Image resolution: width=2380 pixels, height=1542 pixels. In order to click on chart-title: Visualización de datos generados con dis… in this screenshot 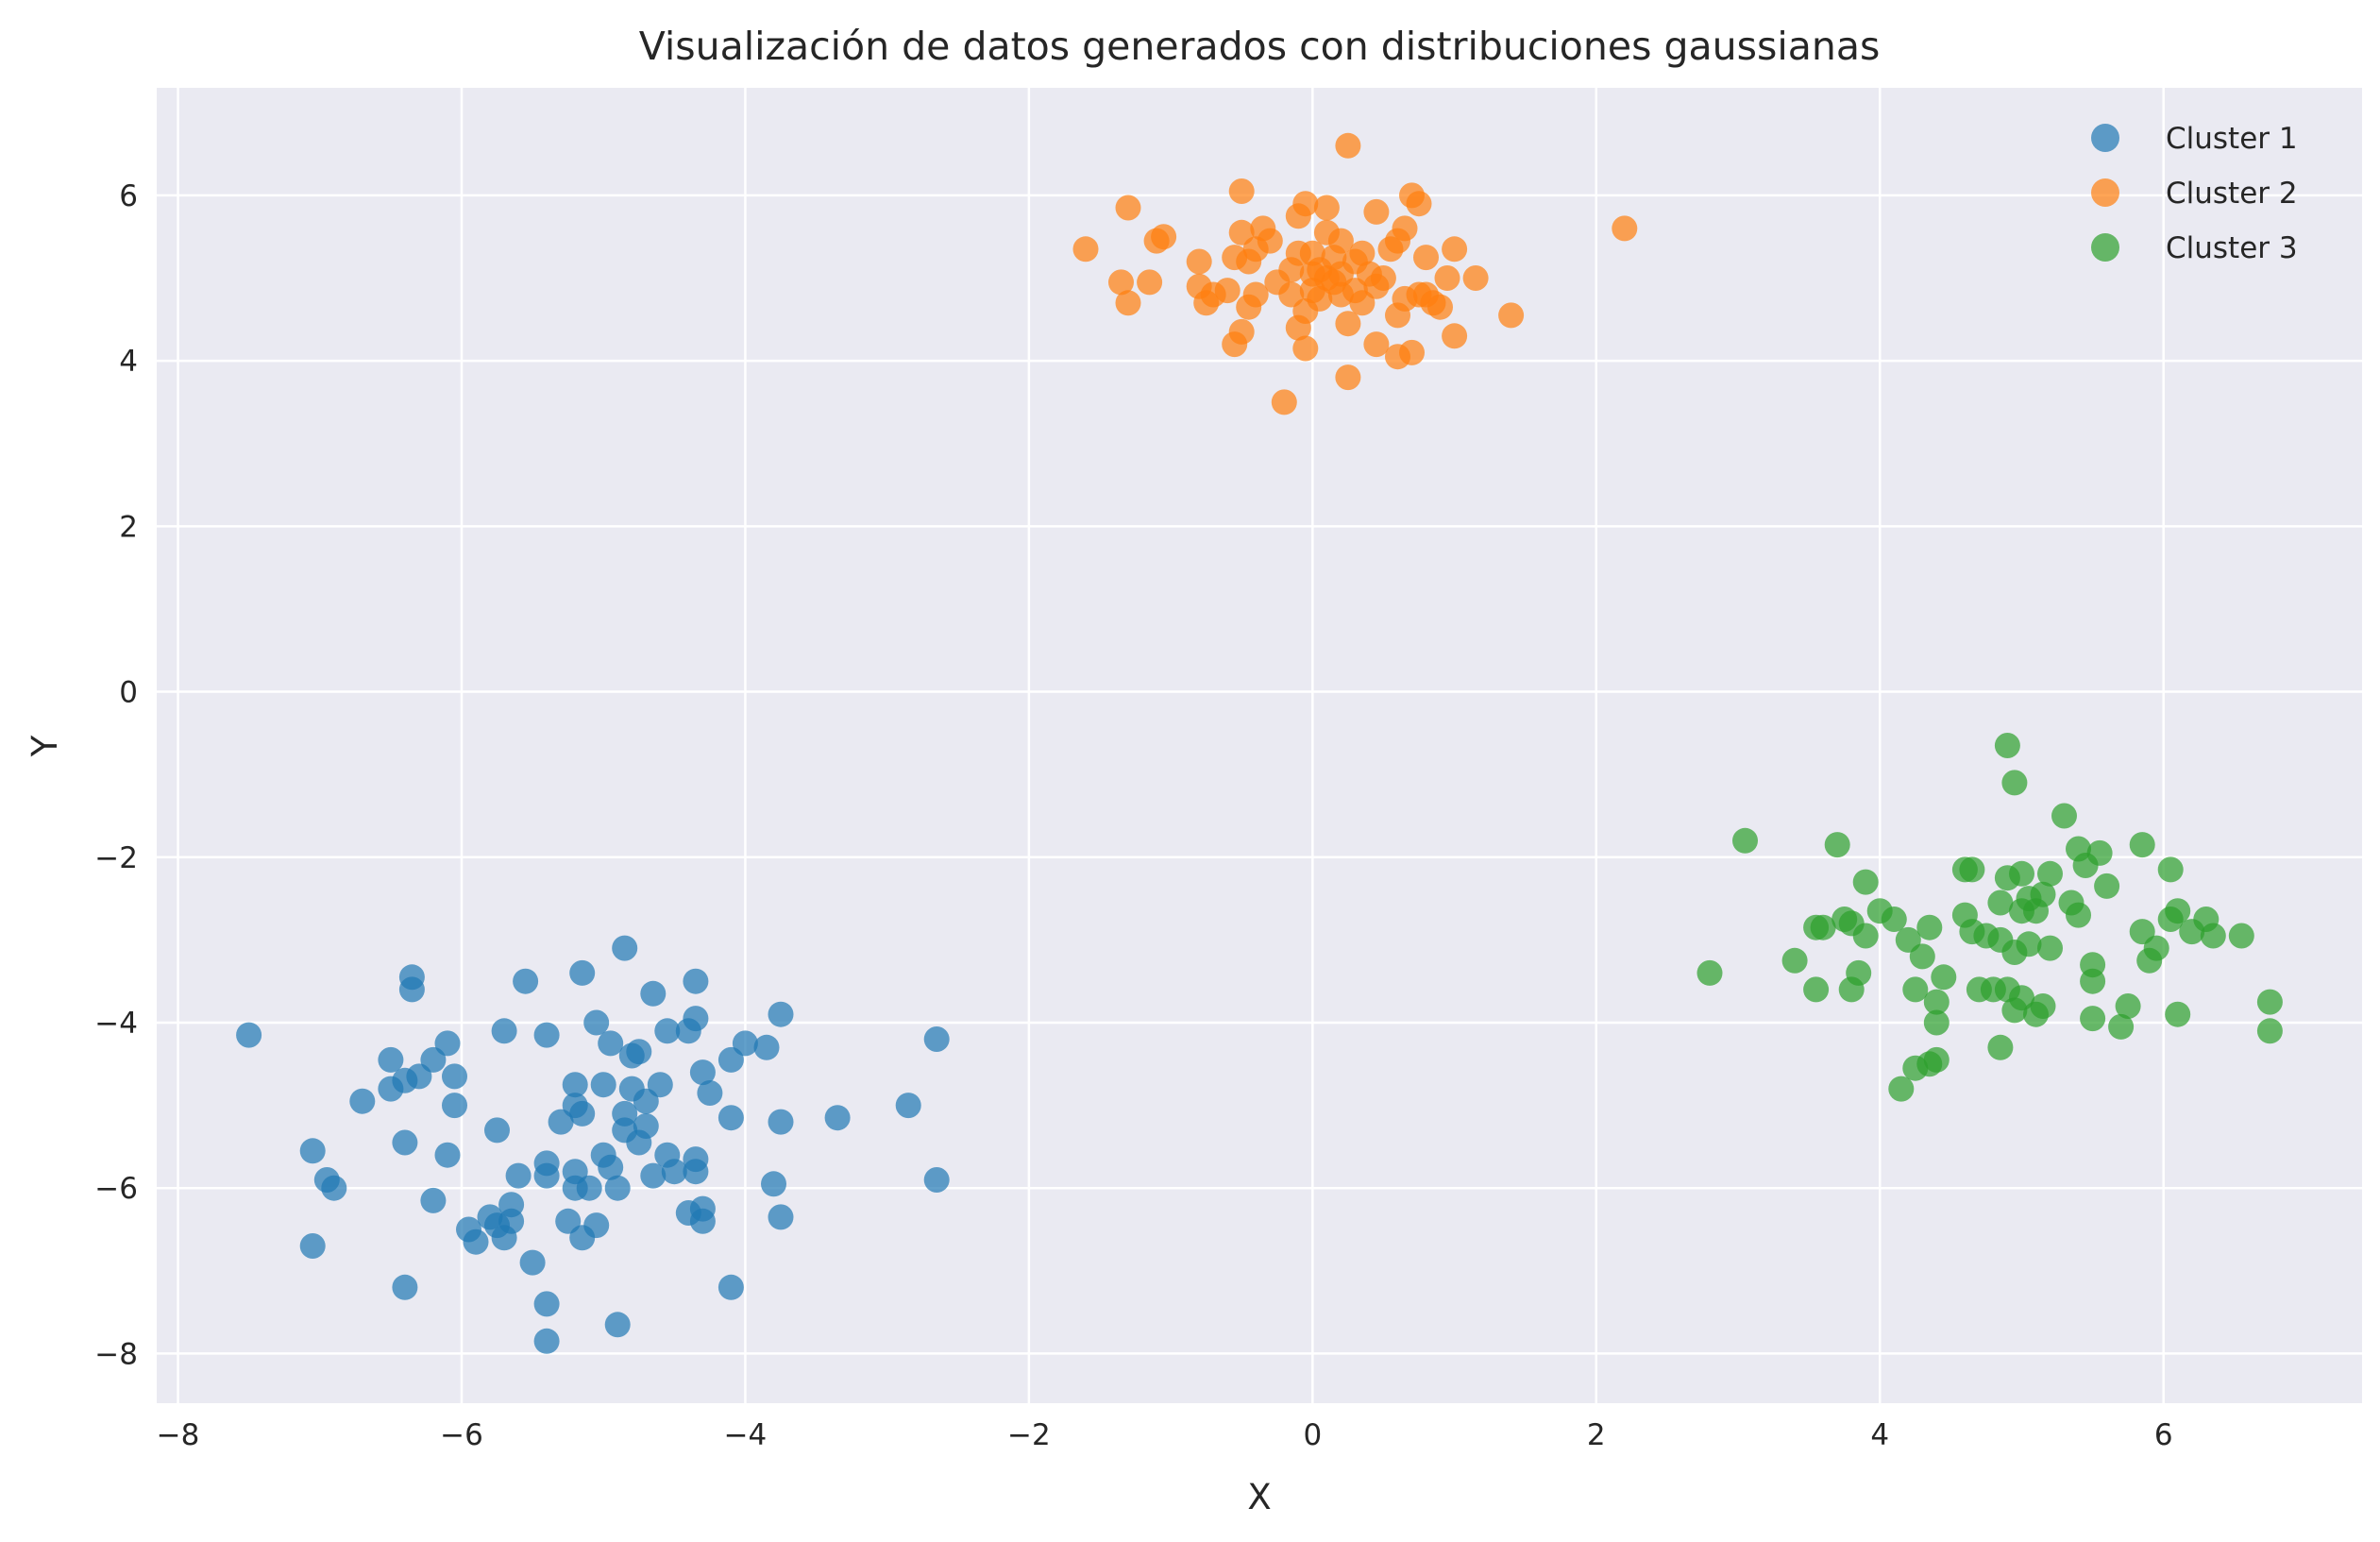, I will do `click(1260, 46)`.